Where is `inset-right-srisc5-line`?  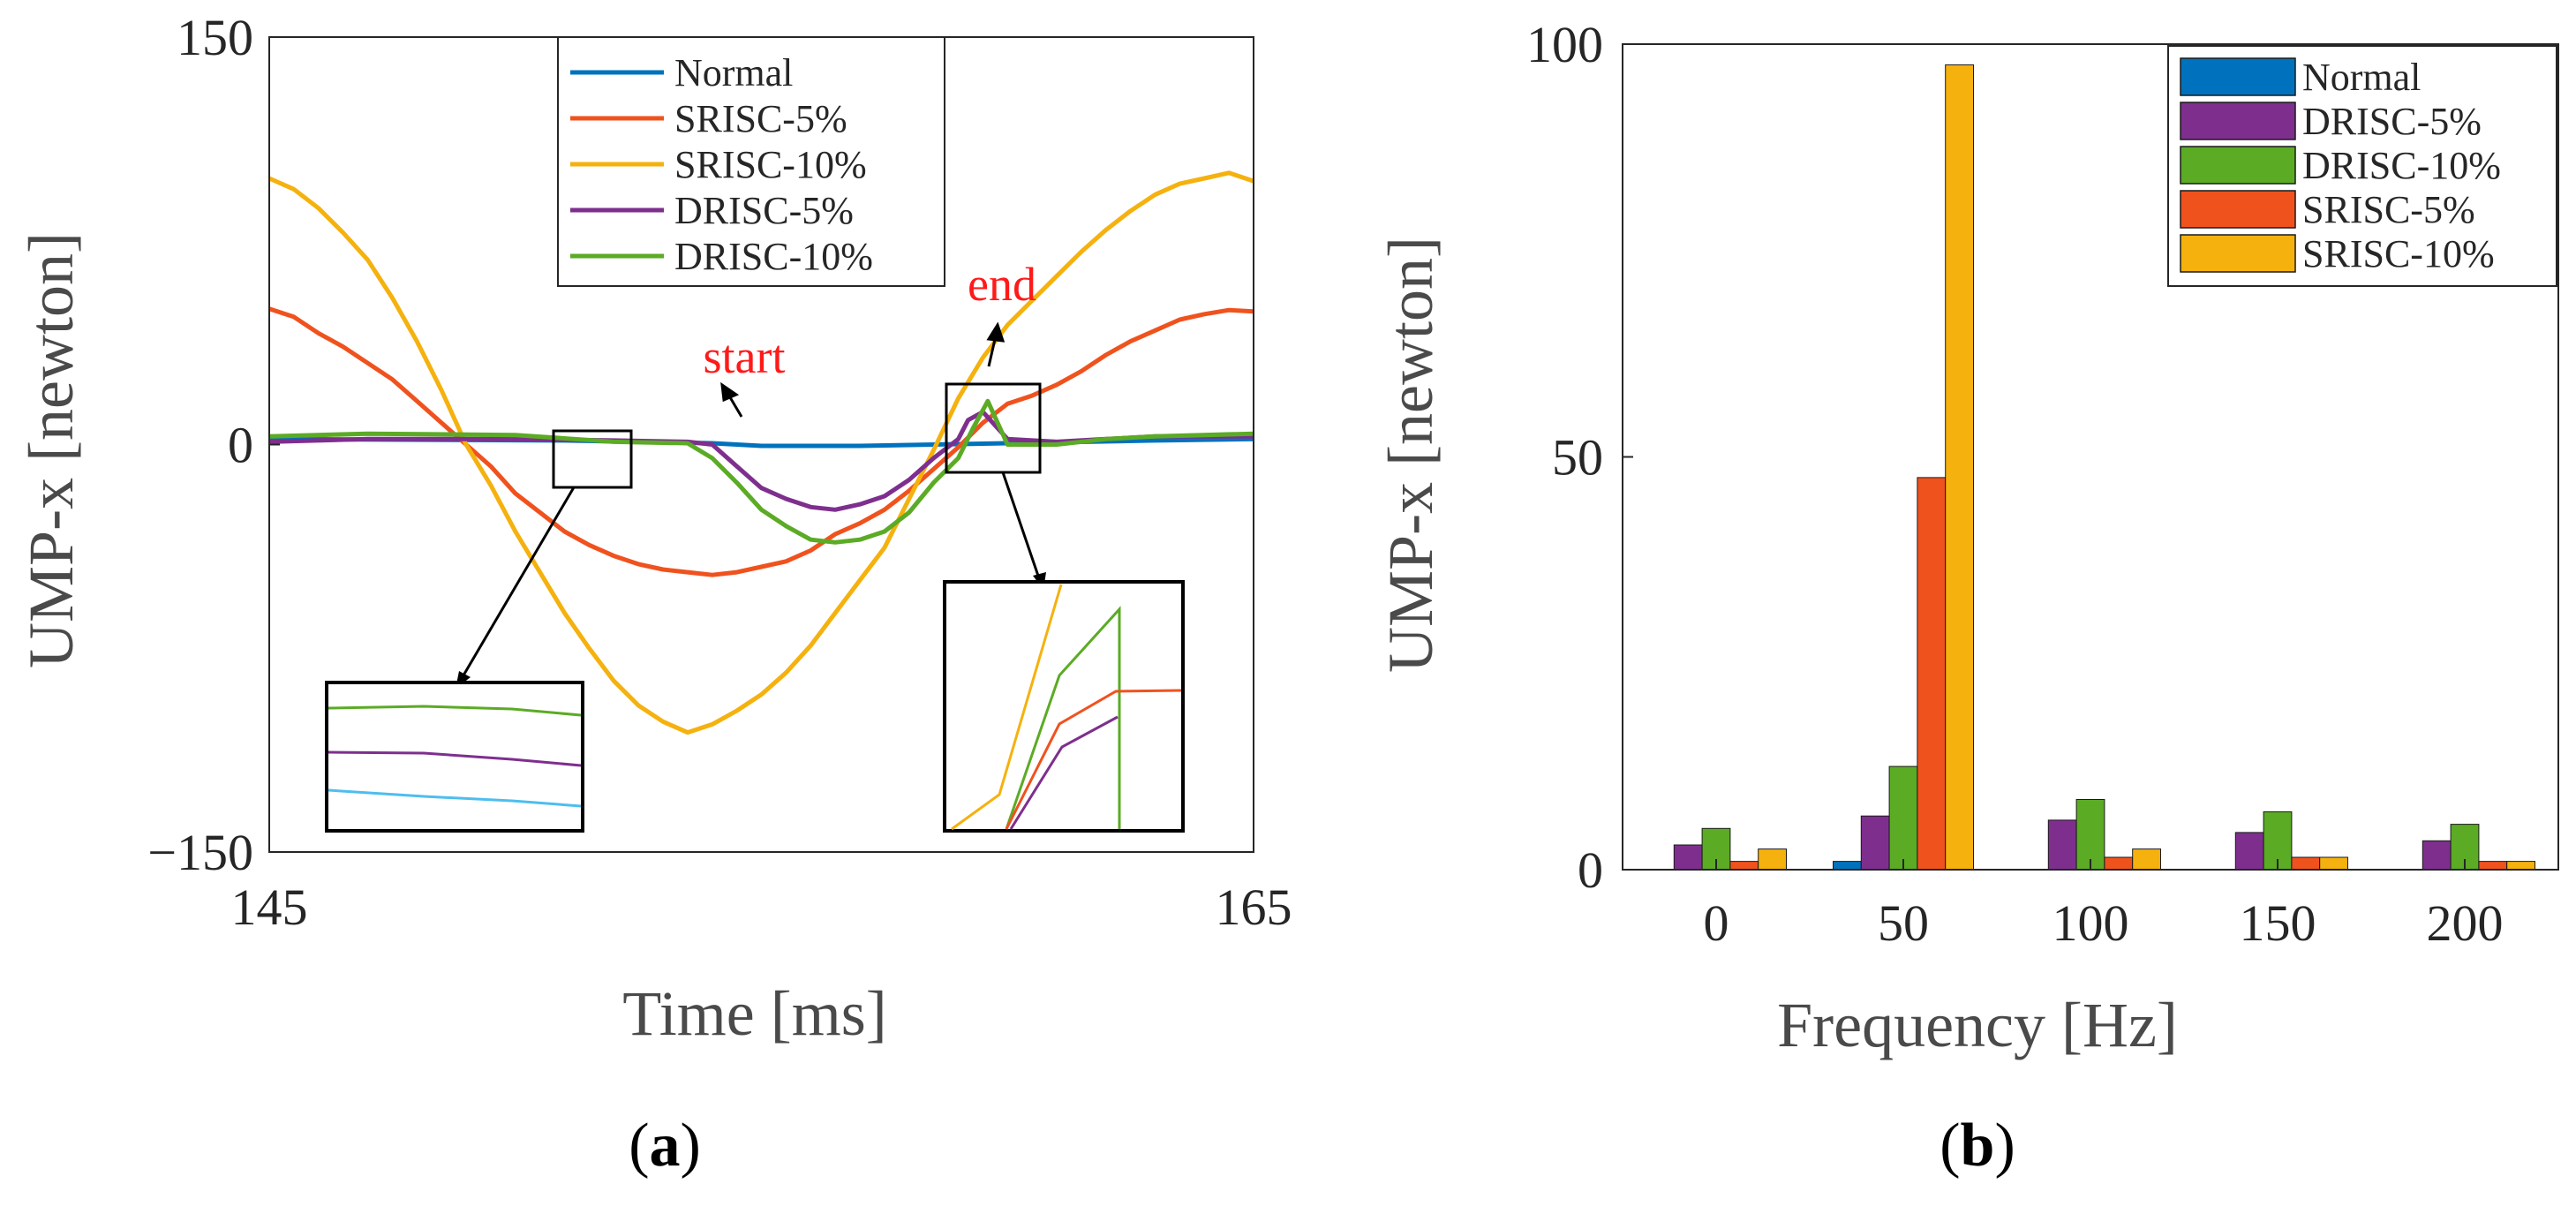 inset-right-srisc5-line is located at coordinates (1093, 759).